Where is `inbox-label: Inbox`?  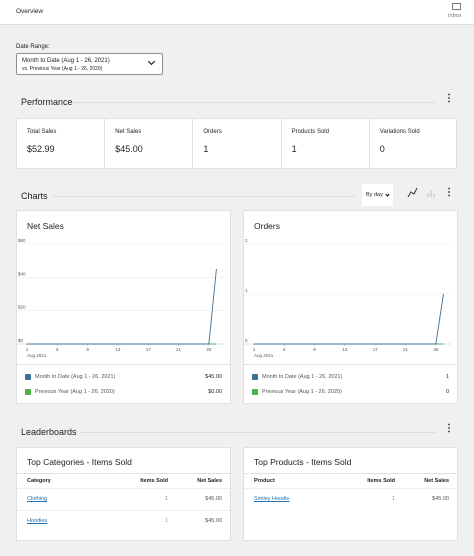 inbox-label: Inbox is located at coordinates (455, 16).